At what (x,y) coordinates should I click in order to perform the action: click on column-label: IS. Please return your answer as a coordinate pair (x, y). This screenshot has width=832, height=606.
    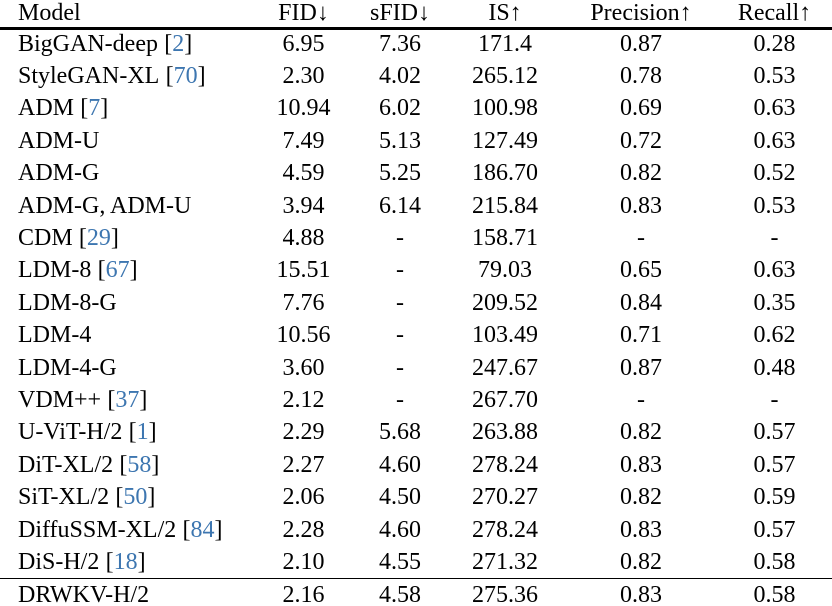
    Looking at the image, I should click on (499, 13).